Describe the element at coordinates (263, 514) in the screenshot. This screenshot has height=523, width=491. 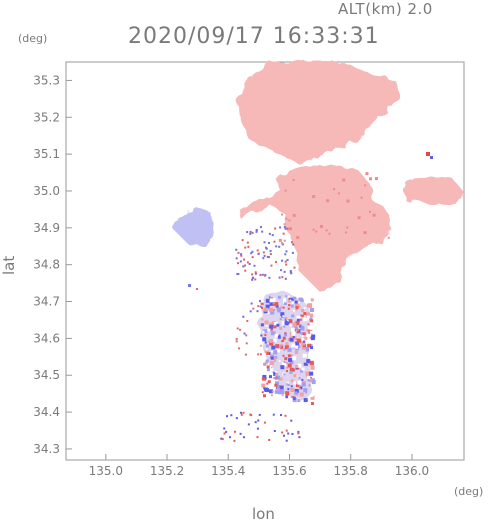
I see `x-axis-label: lon` at that location.